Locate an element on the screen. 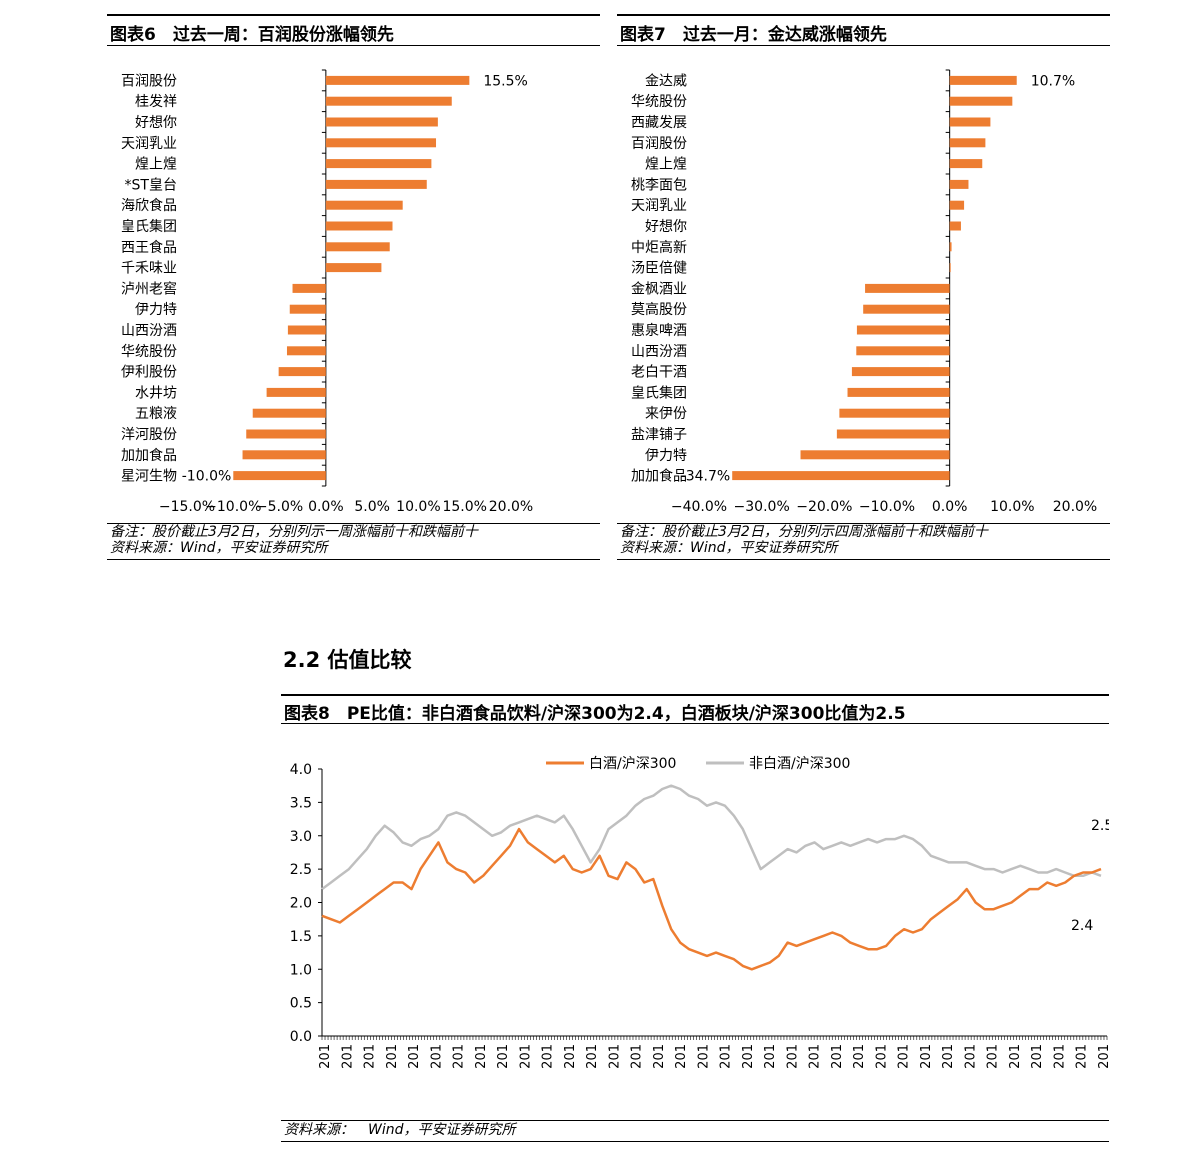  x-tick-label: −5.0% is located at coordinates (279, 507).